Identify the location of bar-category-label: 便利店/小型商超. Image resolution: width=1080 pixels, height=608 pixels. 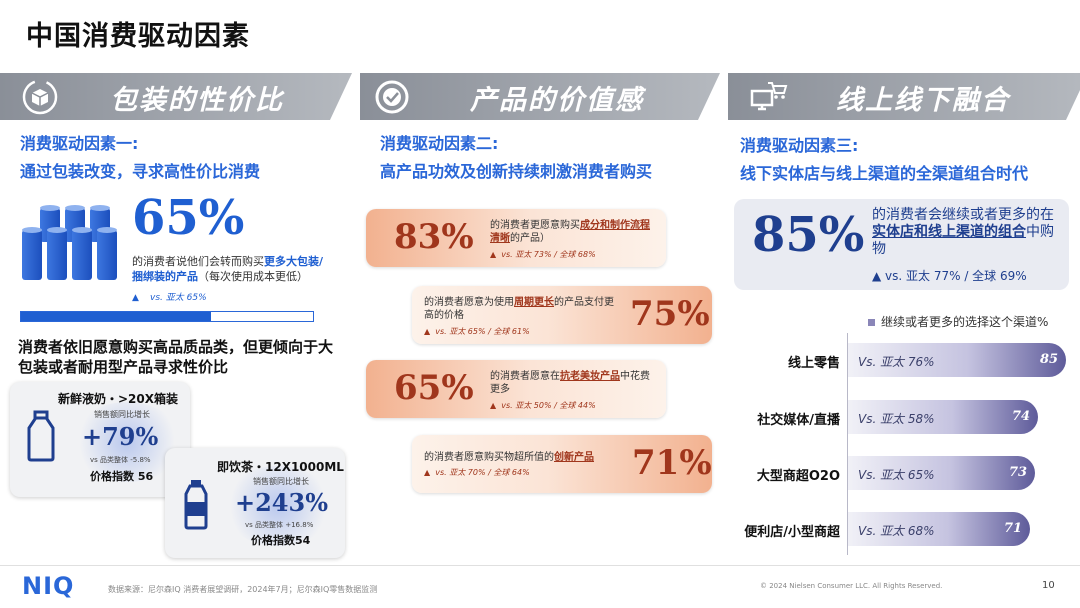
(792, 532).